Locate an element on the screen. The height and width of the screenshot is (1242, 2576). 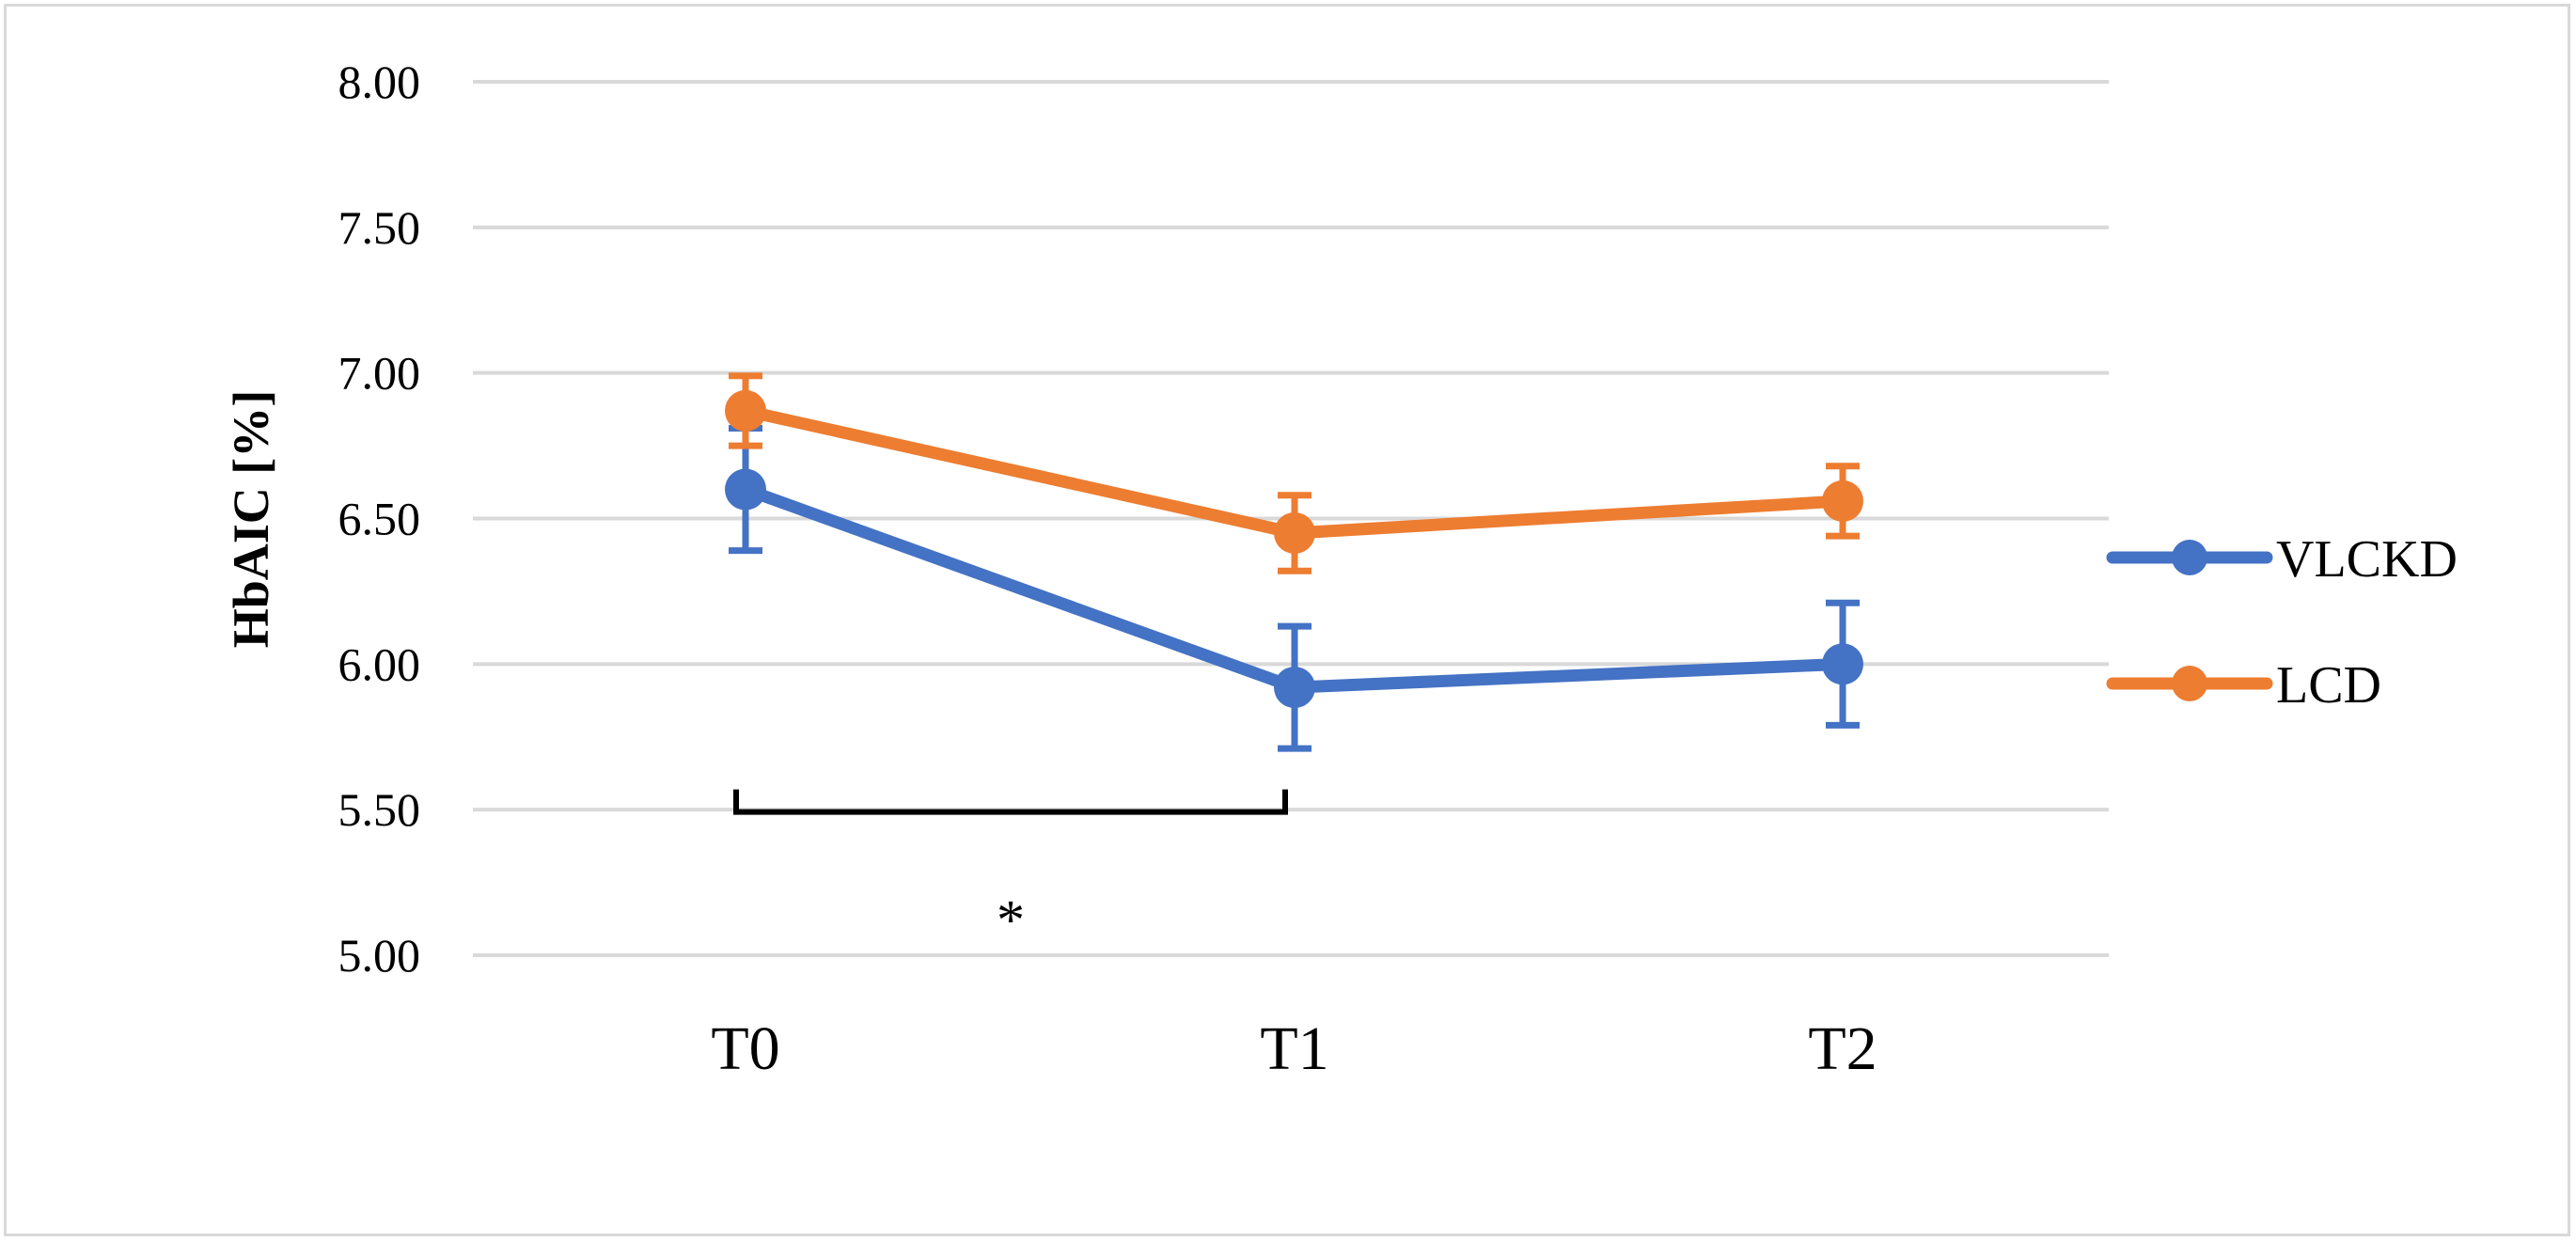
data-series is located at coordinates (1294, 562).